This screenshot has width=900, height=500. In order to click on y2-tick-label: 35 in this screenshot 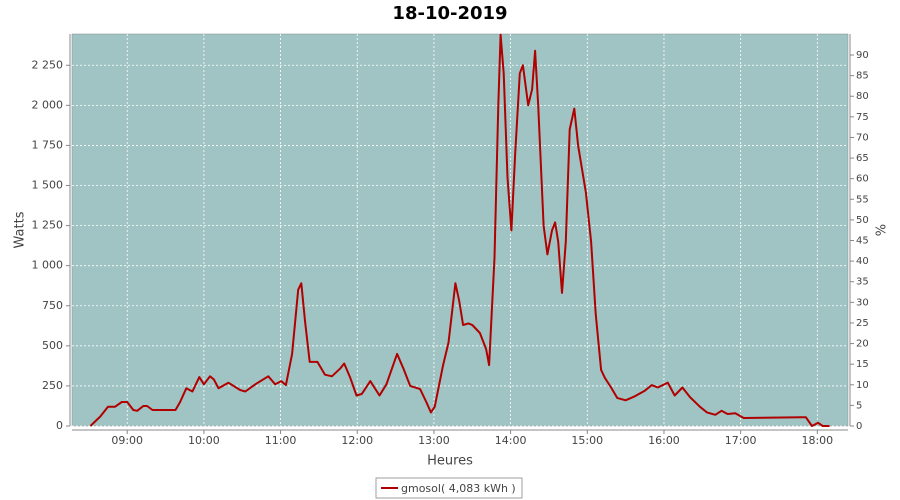, I will do `click(862, 282)`.